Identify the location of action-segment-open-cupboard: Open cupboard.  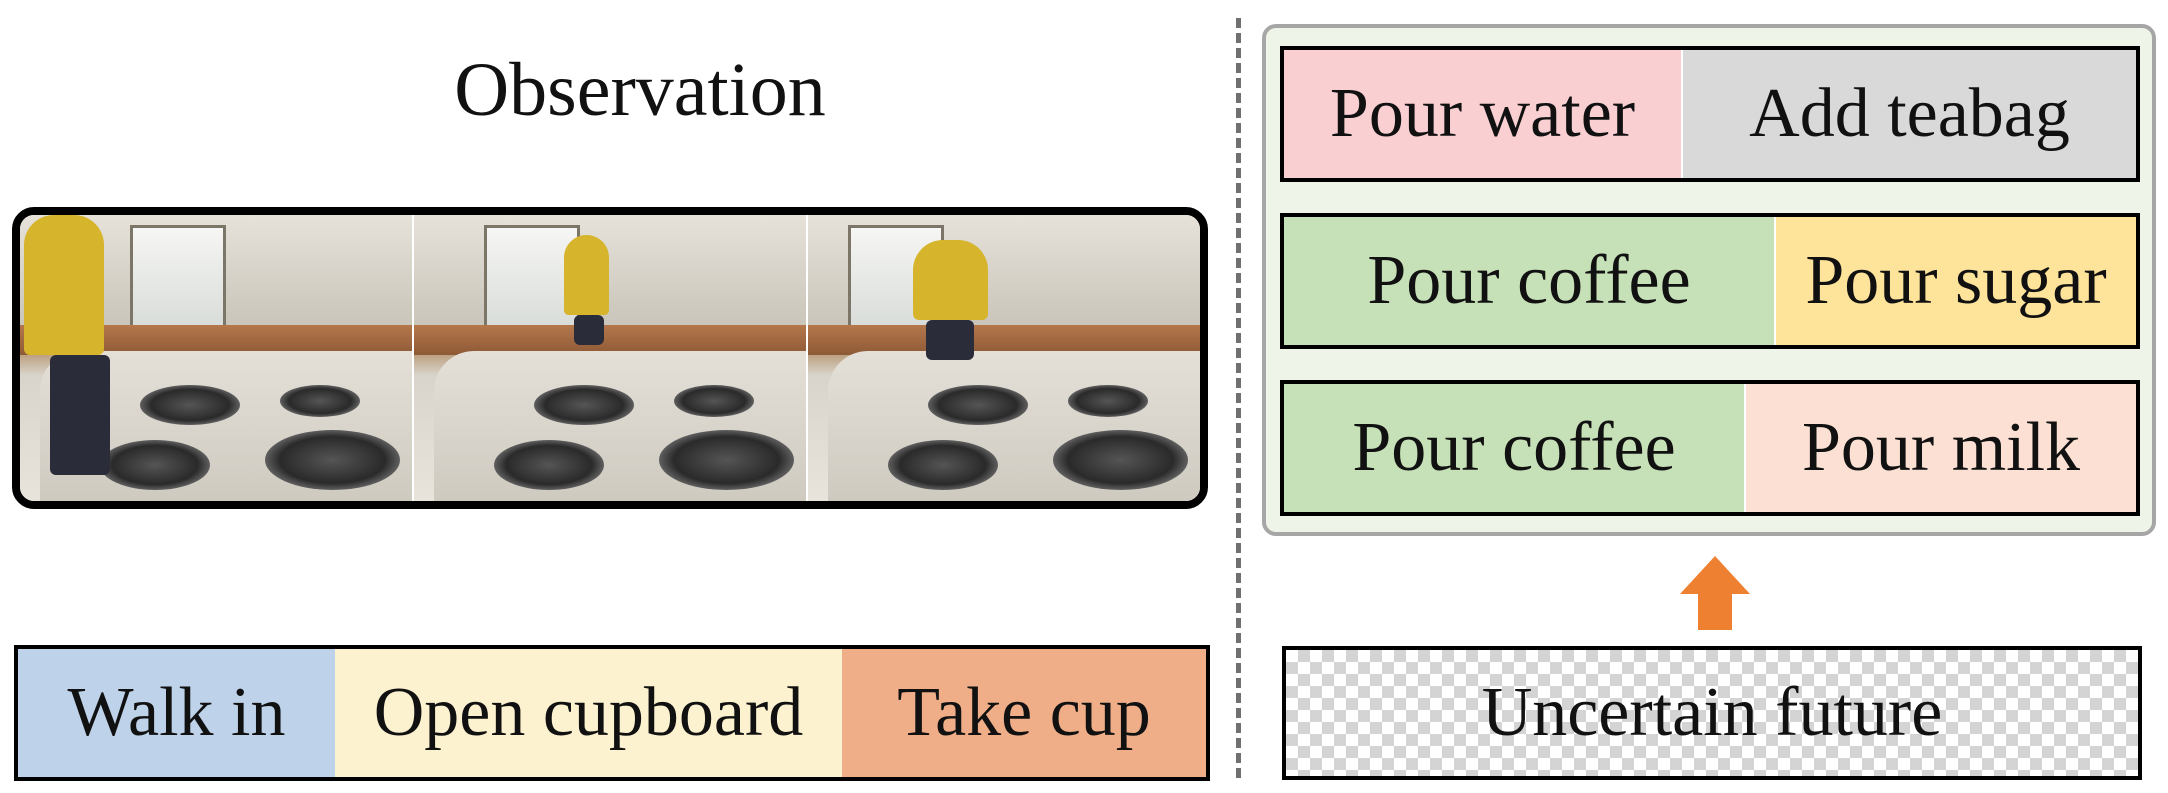
(588, 713).